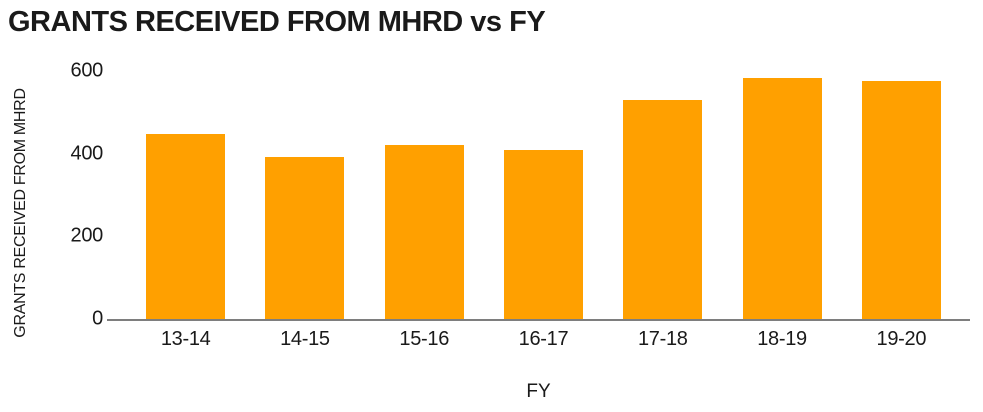 This screenshot has width=983, height=412. Describe the element at coordinates (52, 195) in the screenshot. I see `y-axis-ticks: 0 200 400 600` at that location.